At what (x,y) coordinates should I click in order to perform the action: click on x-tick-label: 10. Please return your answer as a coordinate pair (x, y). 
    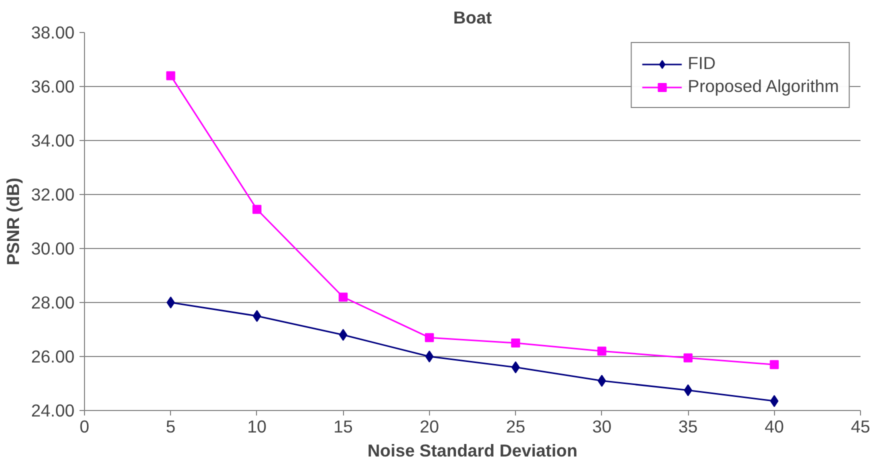
    Looking at the image, I should click on (257, 426).